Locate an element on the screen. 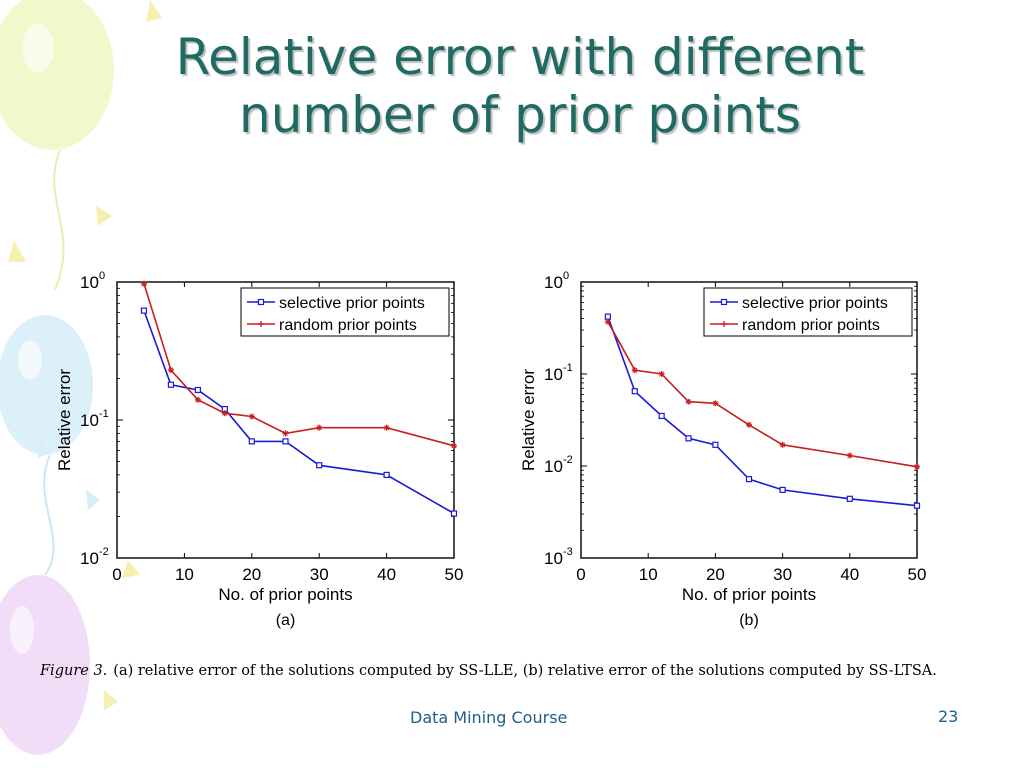 The height and width of the screenshot is (768, 1024). subfigure-label: (a) is located at coordinates (286, 620).